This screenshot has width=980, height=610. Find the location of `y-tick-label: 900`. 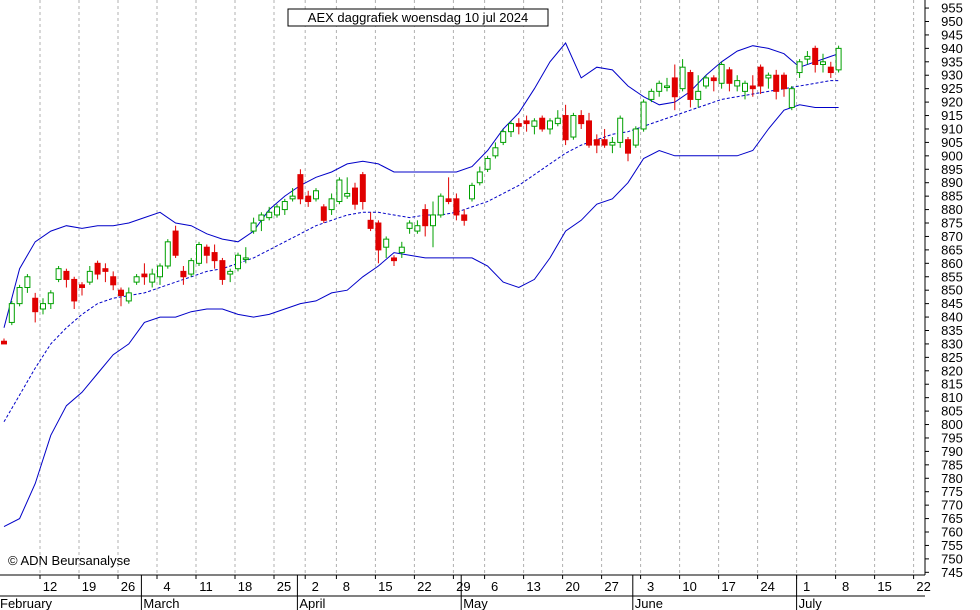

y-tick-label: 900 is located at coordinates (952, 155).